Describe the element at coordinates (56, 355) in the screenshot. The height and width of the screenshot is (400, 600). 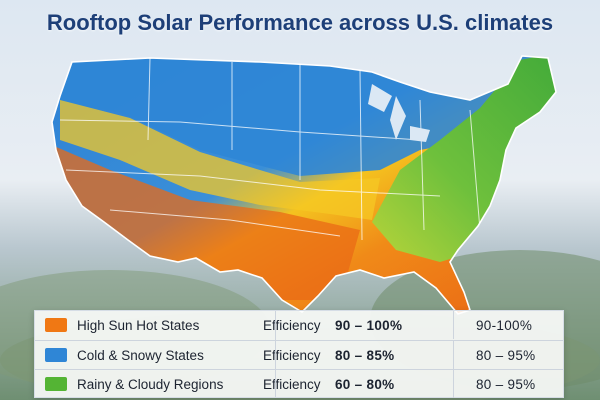
I see `swatch-cold` at that location.